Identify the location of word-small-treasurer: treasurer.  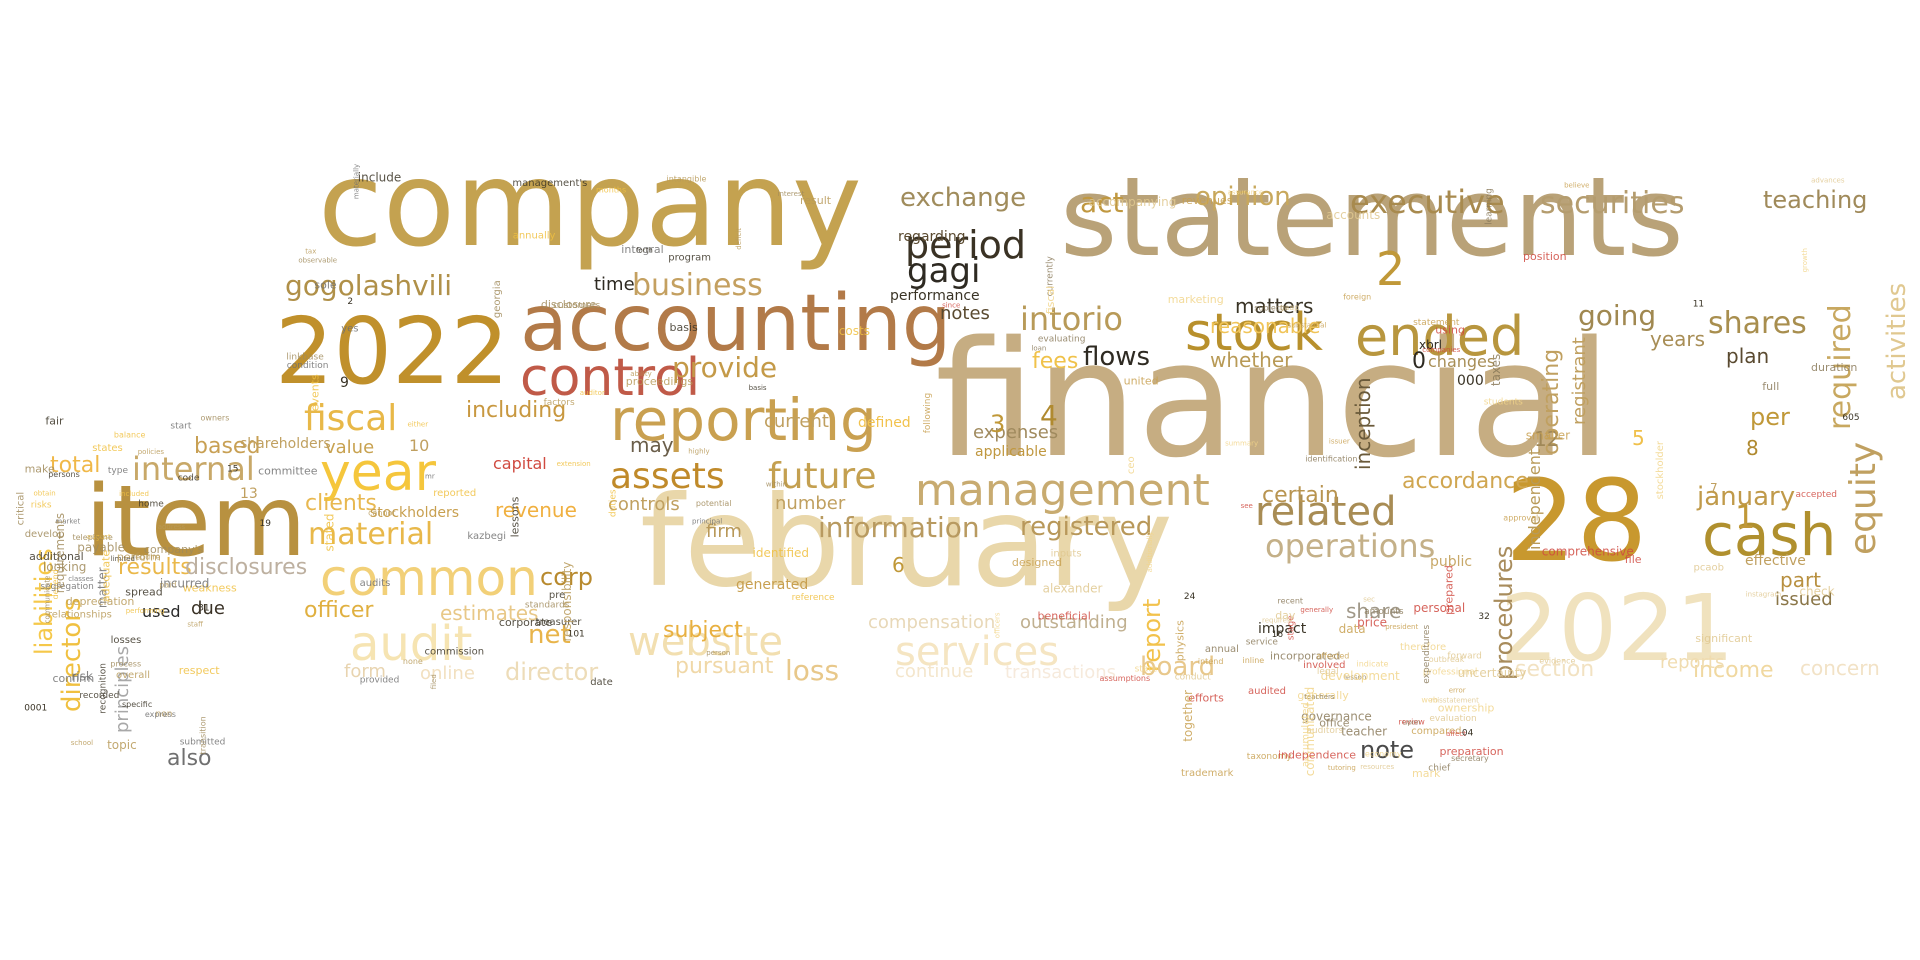
(559, 622).